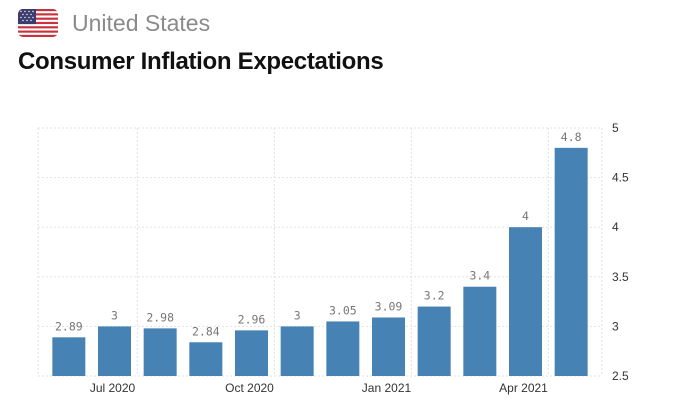 The image size is (680, 411). I want to click on bar-data-label: 4.8, so click(571, 137).